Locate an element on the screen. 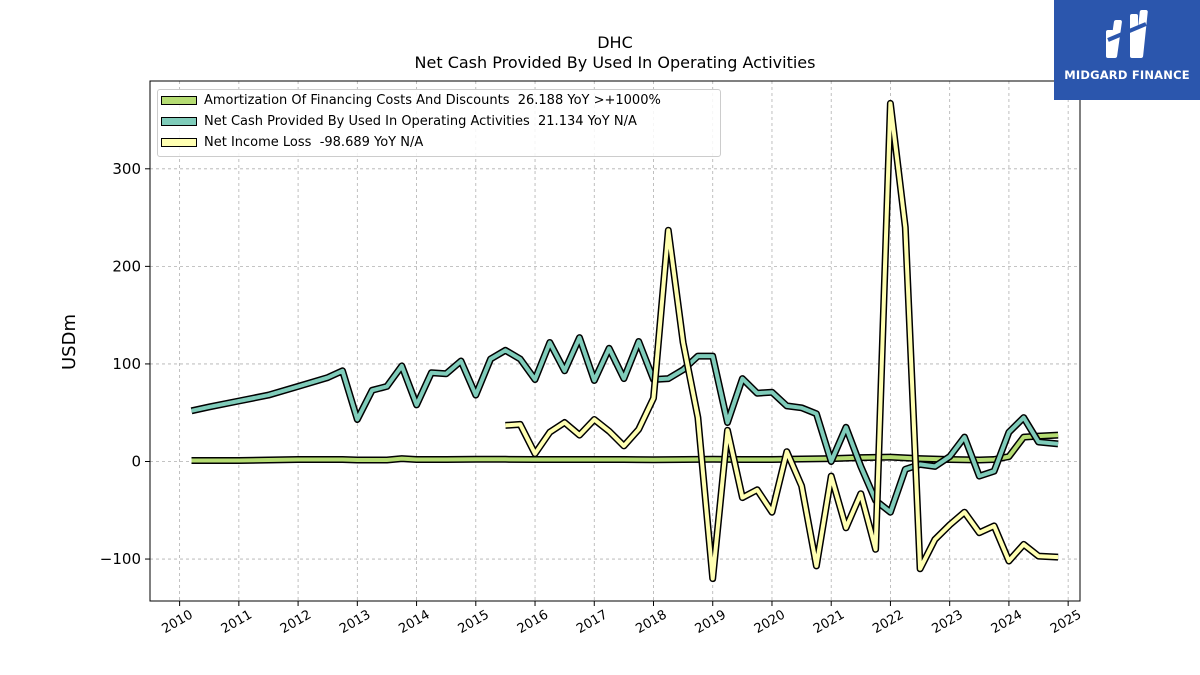  x-tick-label: 2012 is located at coordinates (296, 622).